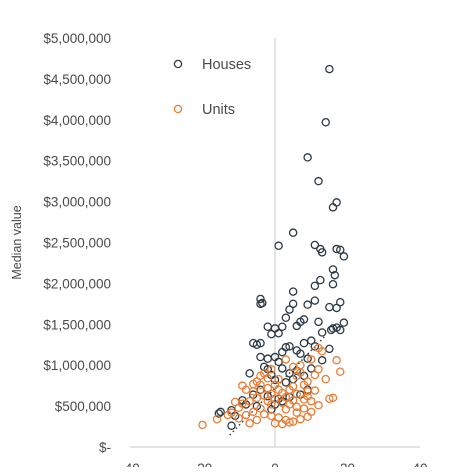  Describe the element at coordinates (17, 242) in the screenshot. I see `y-axis-title: Median value` at that location.